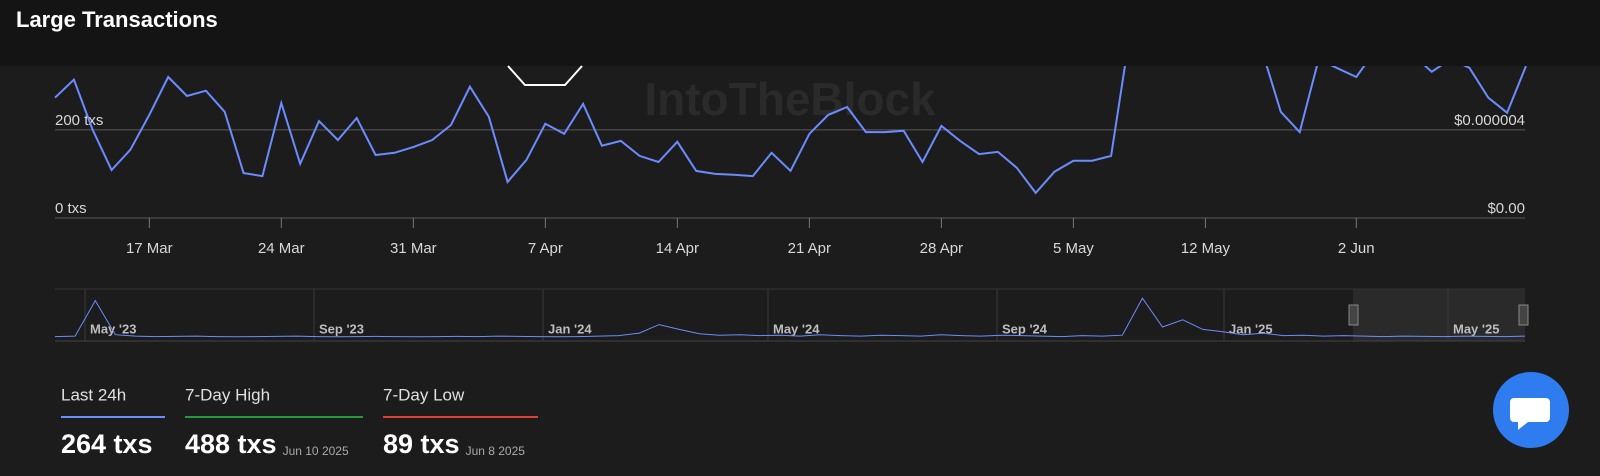  I want to click on navigator-line, so click(790, 317).